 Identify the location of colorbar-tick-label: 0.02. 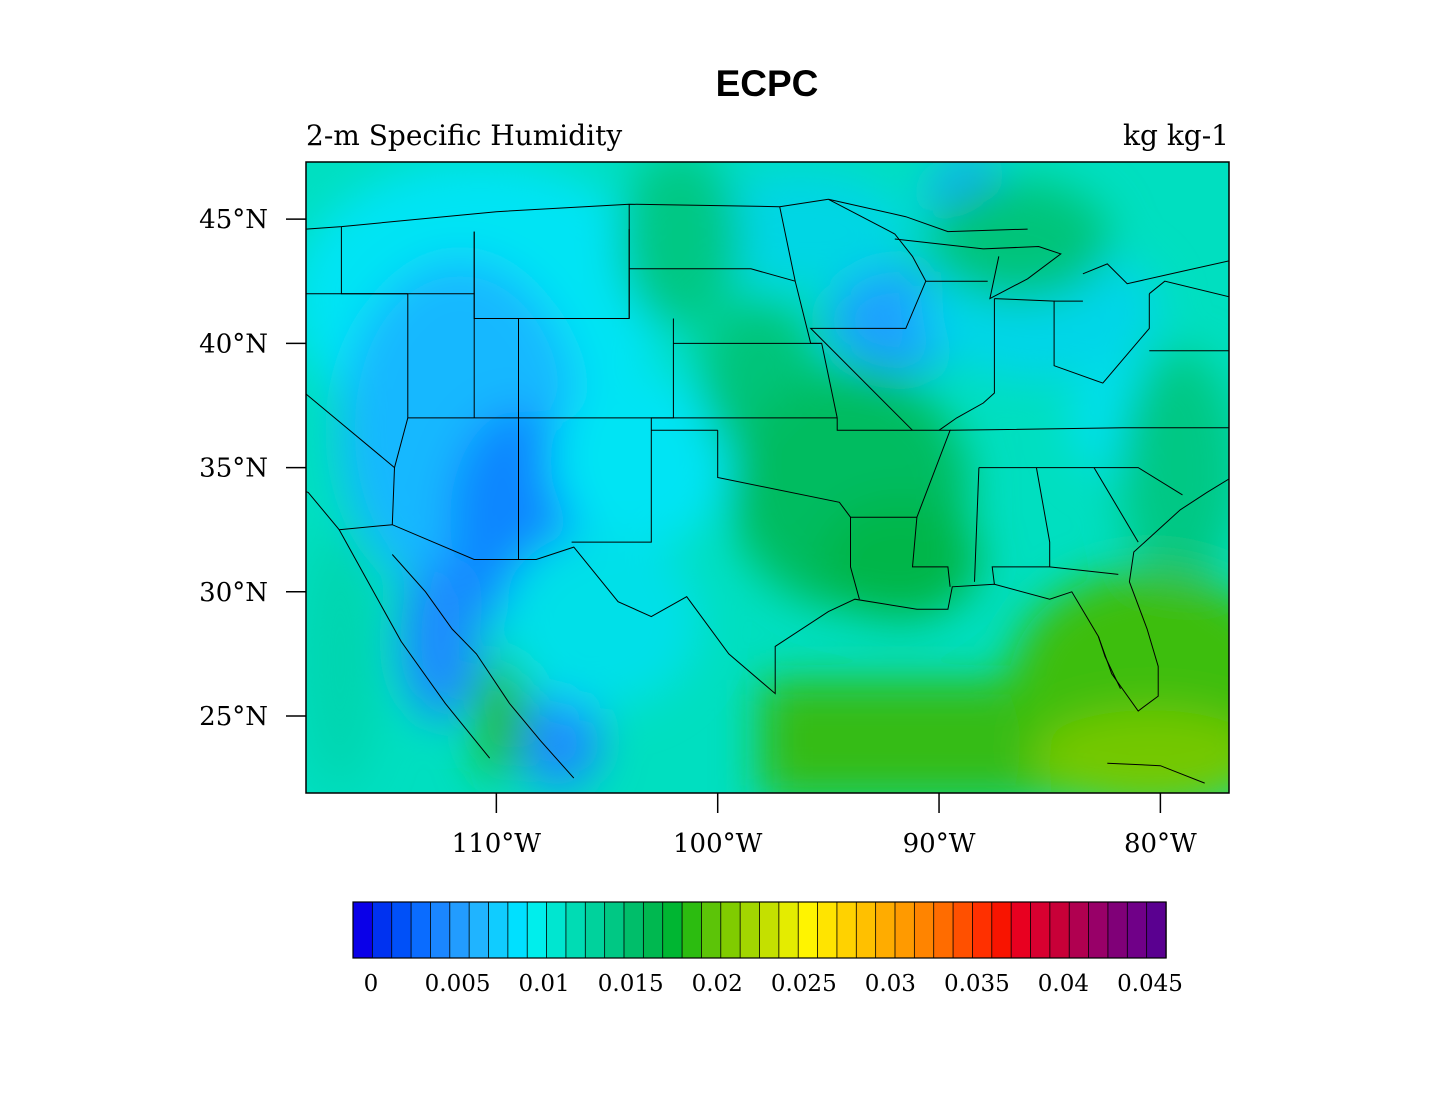
(717, 984).